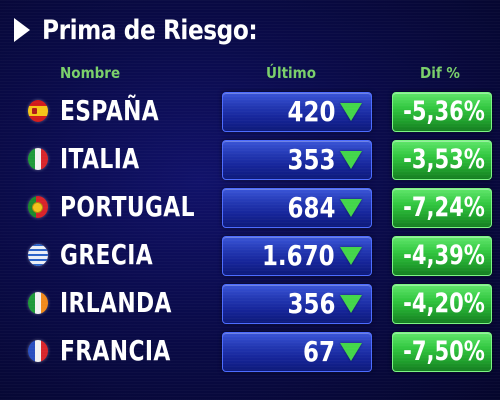  I want to click on france-flag-icon, so click(38, 351).